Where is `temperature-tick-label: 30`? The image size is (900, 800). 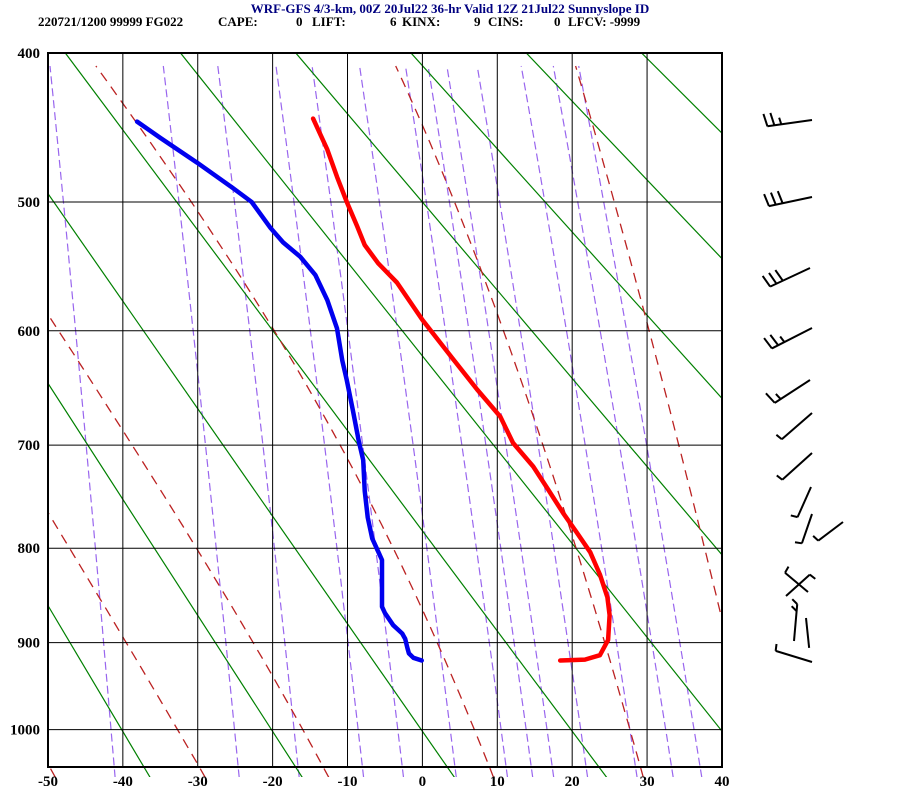 temperature-tick-label: 30 is located at coordinates (647, 782).